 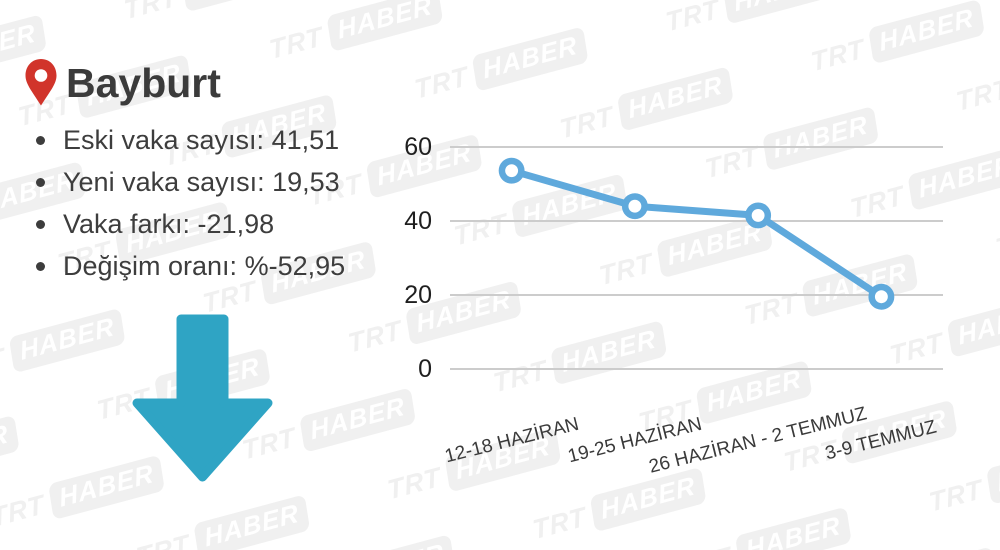 What do you see at coordinates (511, 440) in the screenshot?
I see `x-tick-label: 12-18 HAZİRAN` at bounding box center [511, 440].